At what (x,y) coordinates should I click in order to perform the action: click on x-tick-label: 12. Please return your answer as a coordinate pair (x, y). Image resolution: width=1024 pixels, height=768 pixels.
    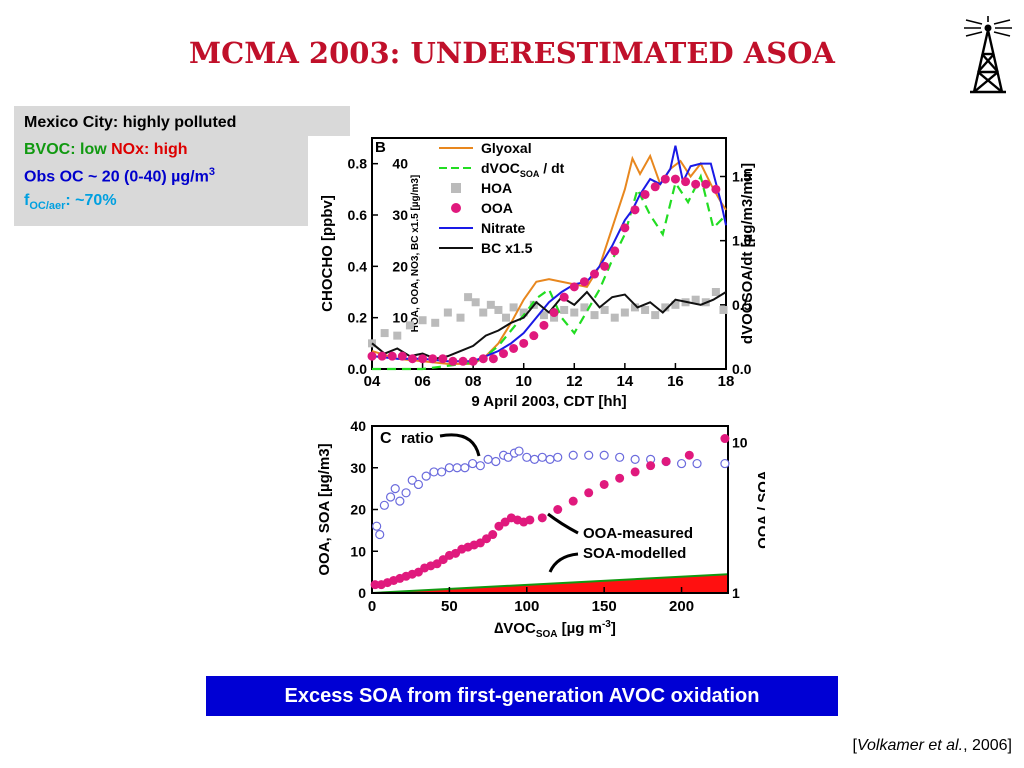
    Looking at the image, I should click on (574, 381).